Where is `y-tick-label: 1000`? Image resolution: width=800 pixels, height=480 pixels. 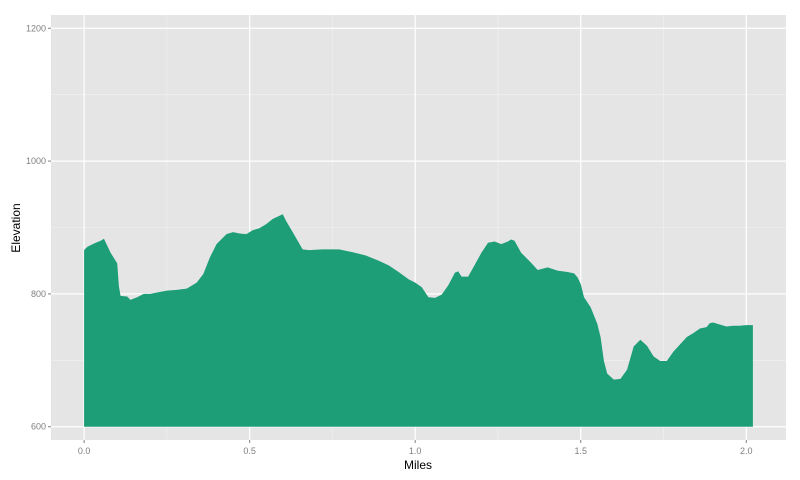
y-tick-label: 1000 is located at coordinates (36, 161).